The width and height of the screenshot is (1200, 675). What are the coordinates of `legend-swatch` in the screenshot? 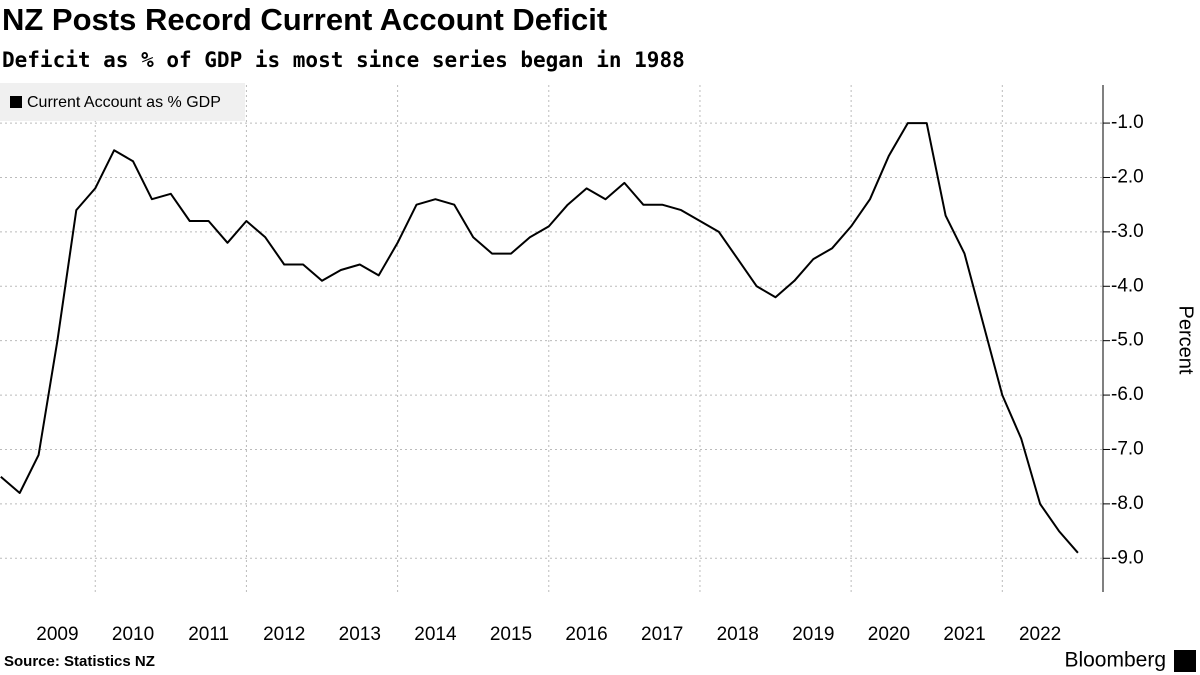 It's located at (16, 102).